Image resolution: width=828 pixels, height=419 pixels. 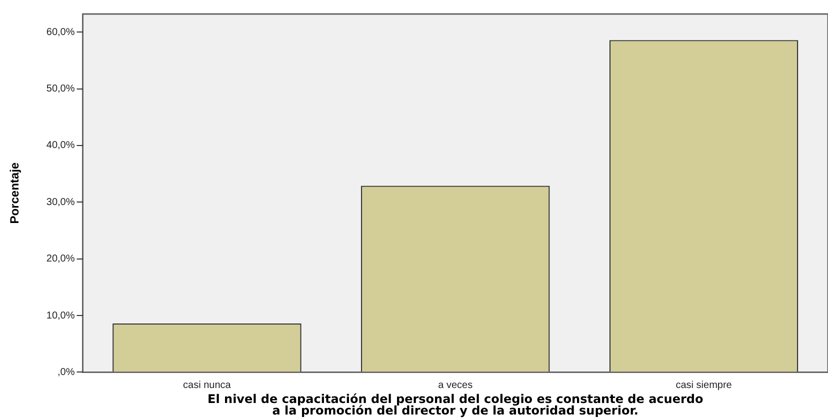 What do you see at coordinates (15, 193) in the screenshot?
I see `y-axis-title: Porcentaje` at bounding box center [15, 193].